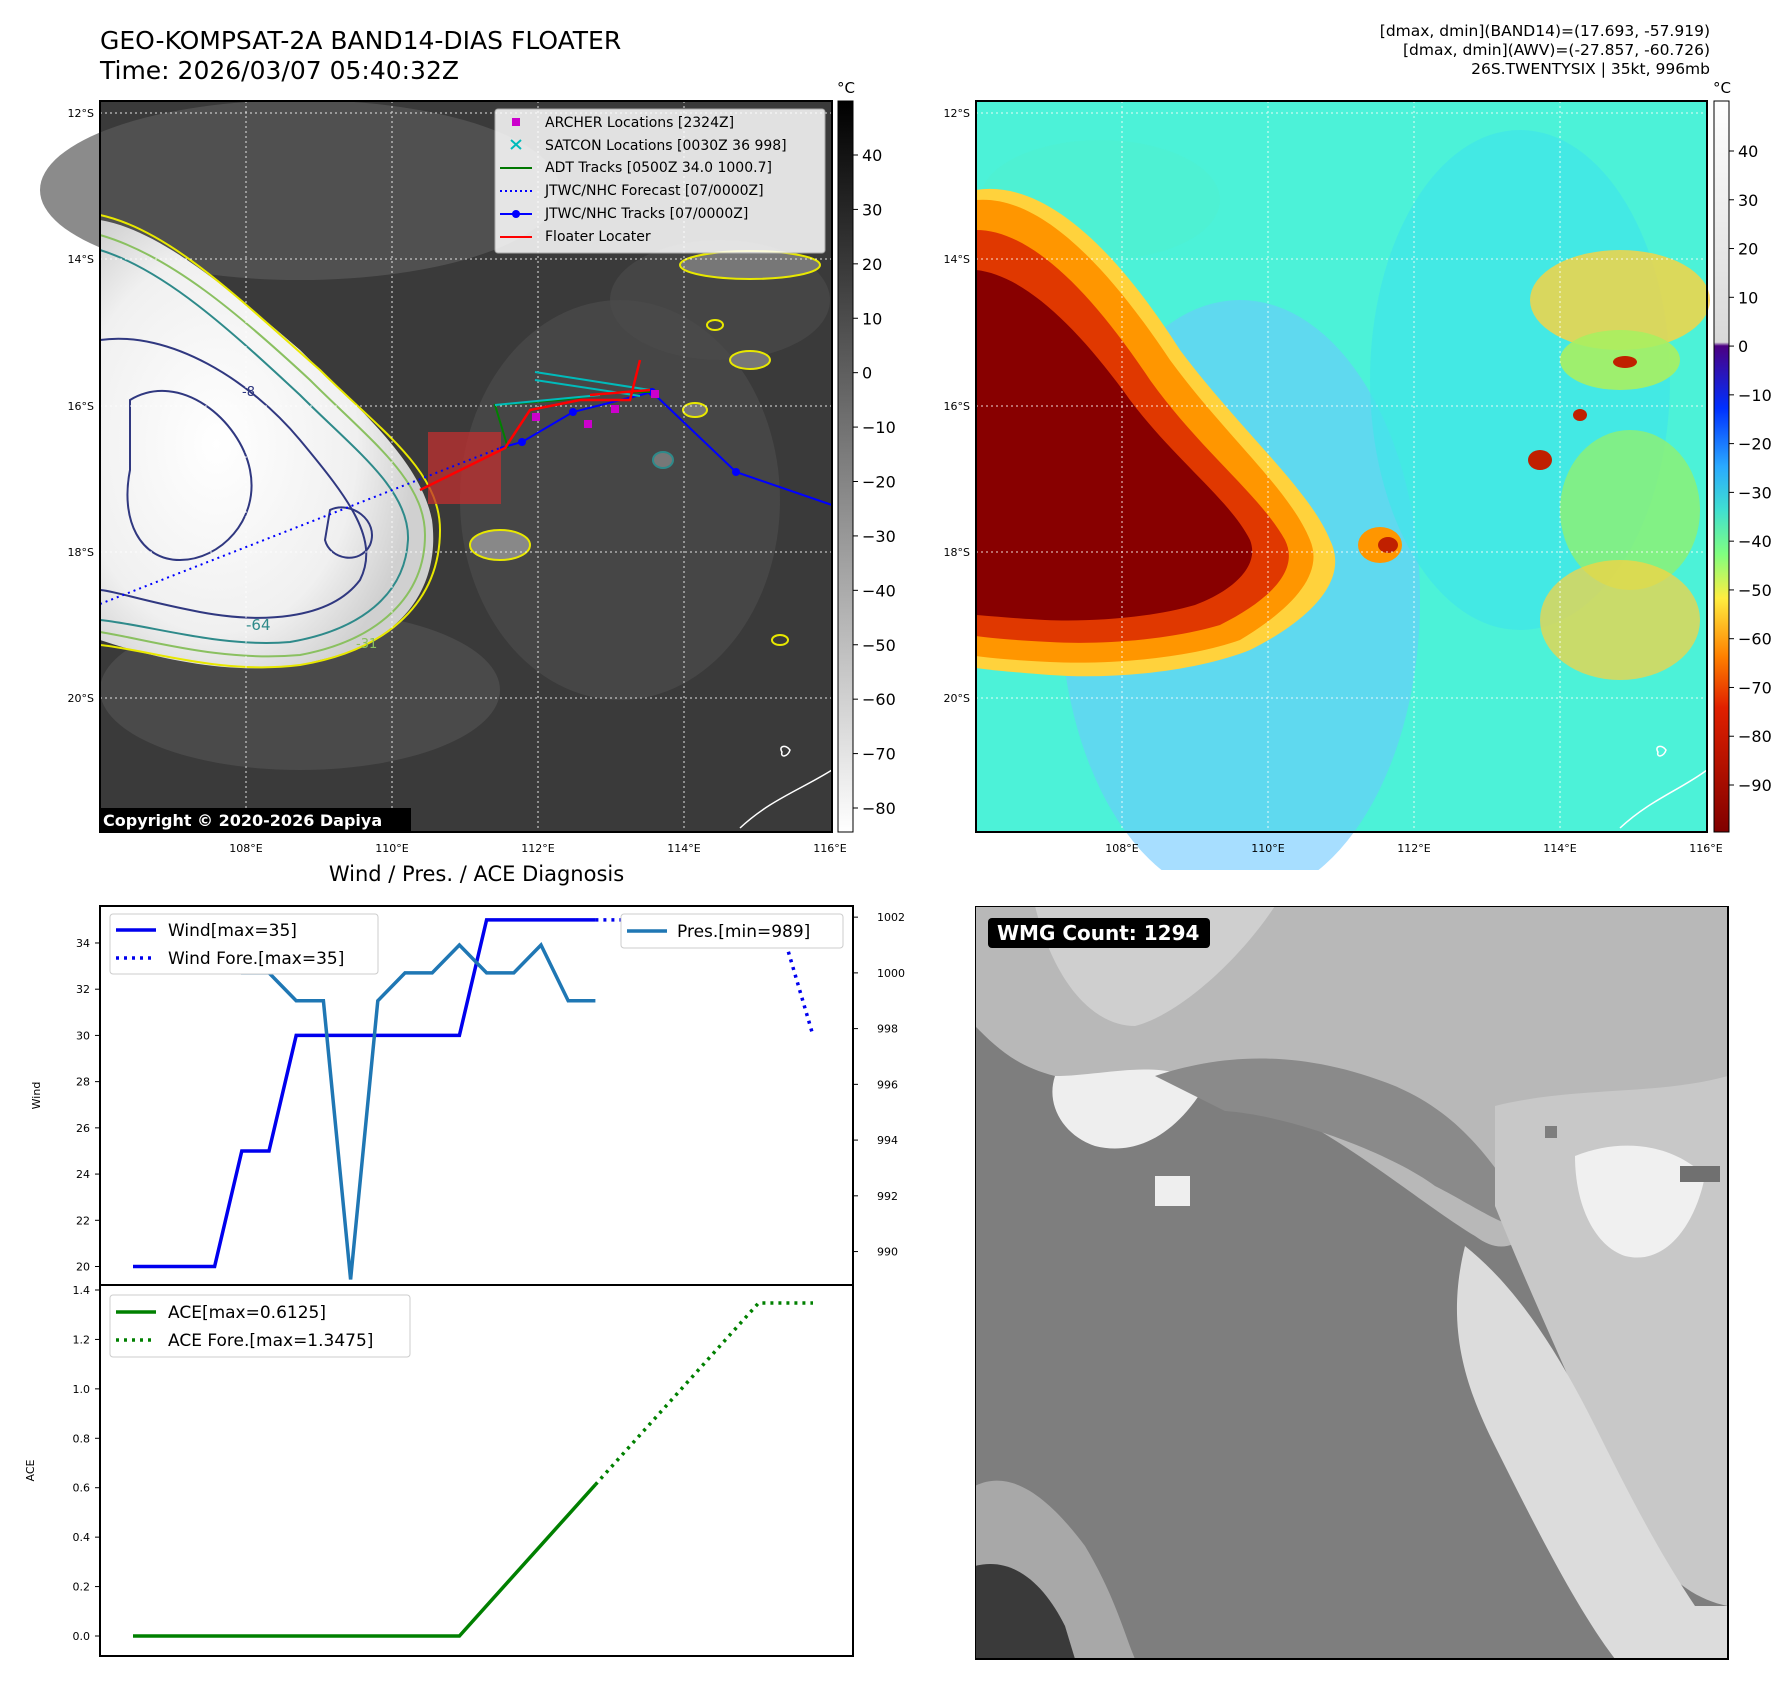 The height and width of the screenshot is (1690, 1792). Describe the element at coordinates (1742, 456) in the screenshot. I see `dias-colorbar: °C 40 30 20 10 0 −10 −20 −30 −40 −50 −60 −70 −80 −90` at that location.